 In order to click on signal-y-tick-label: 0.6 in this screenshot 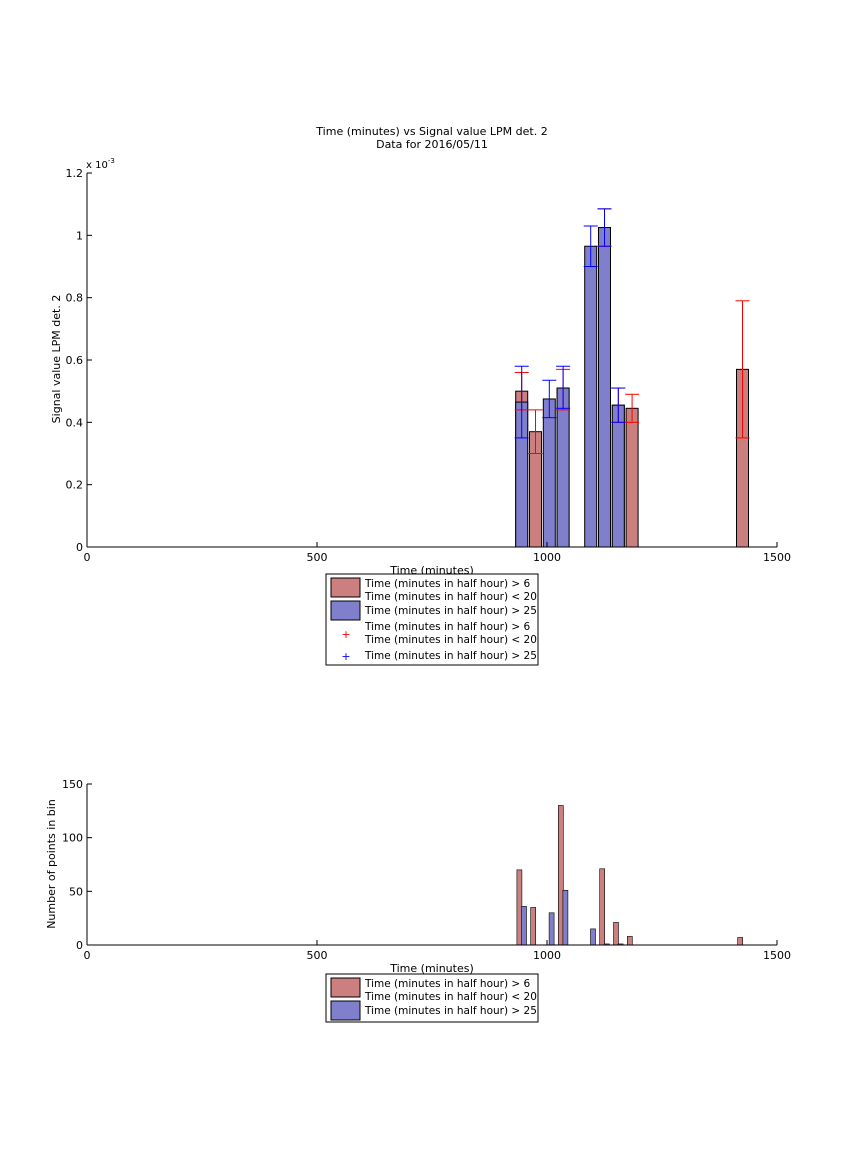, I will do `click(75, 360)`.